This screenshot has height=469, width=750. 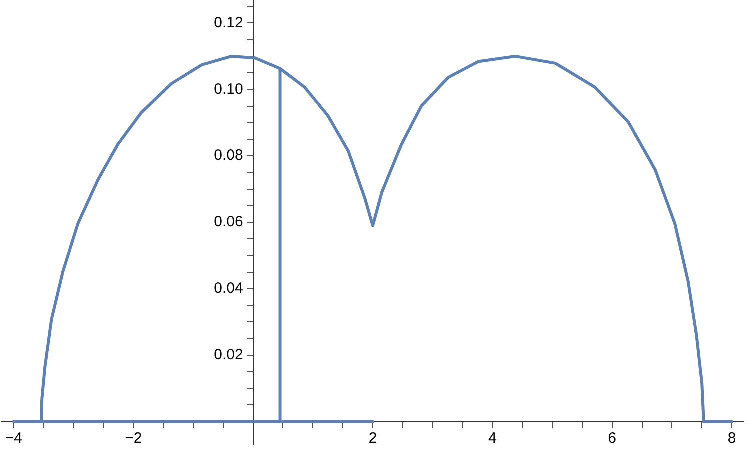 I want to click on y-tick-label: 0.10, so click(x=229, y=89).